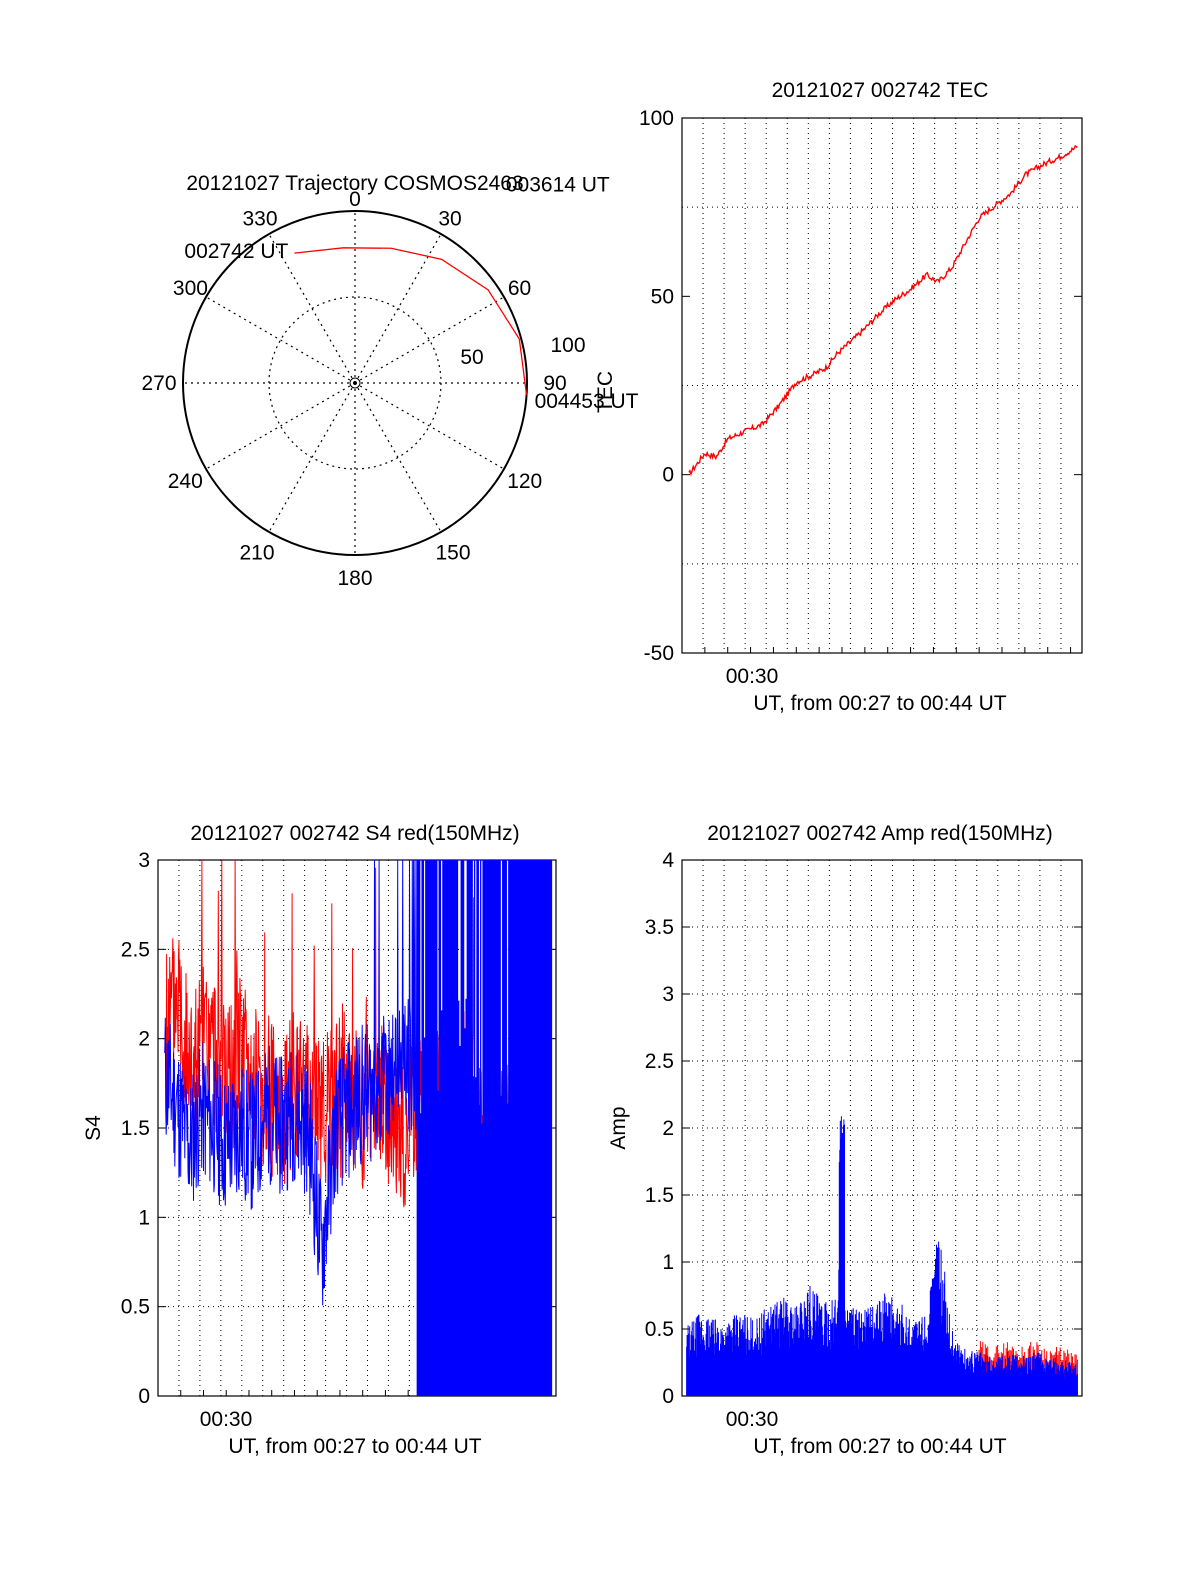 The image size is (1200, 1575). Describe the element at coordinates (292, 1082) in the screenshot. I see `s4-blue-series-line` at that location.